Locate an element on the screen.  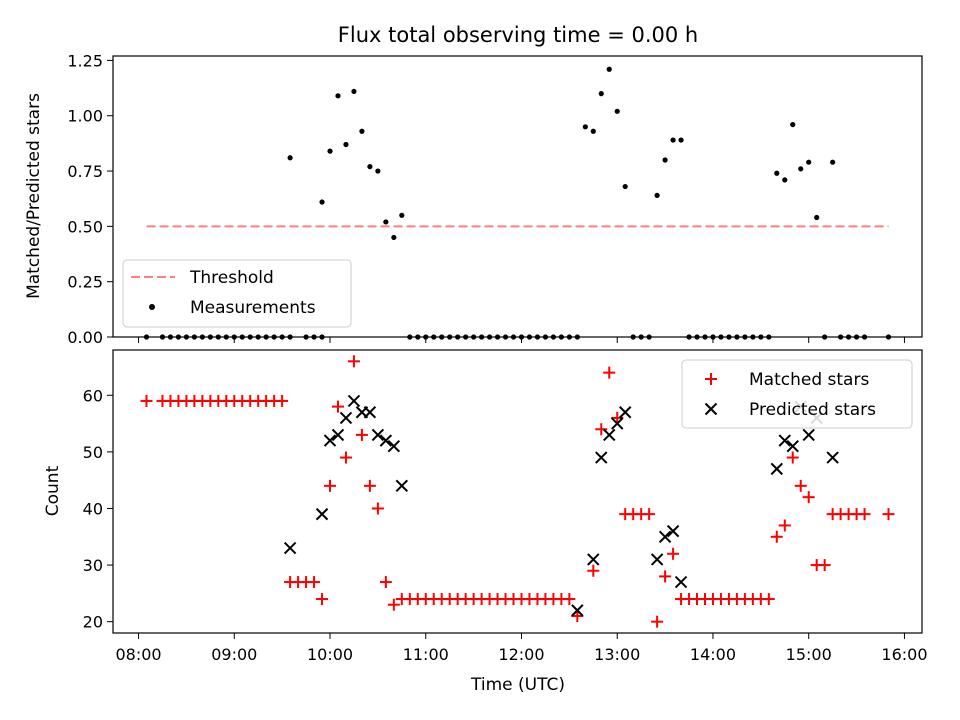
legend-predicted-swatch is located at coordinates (711, 409).